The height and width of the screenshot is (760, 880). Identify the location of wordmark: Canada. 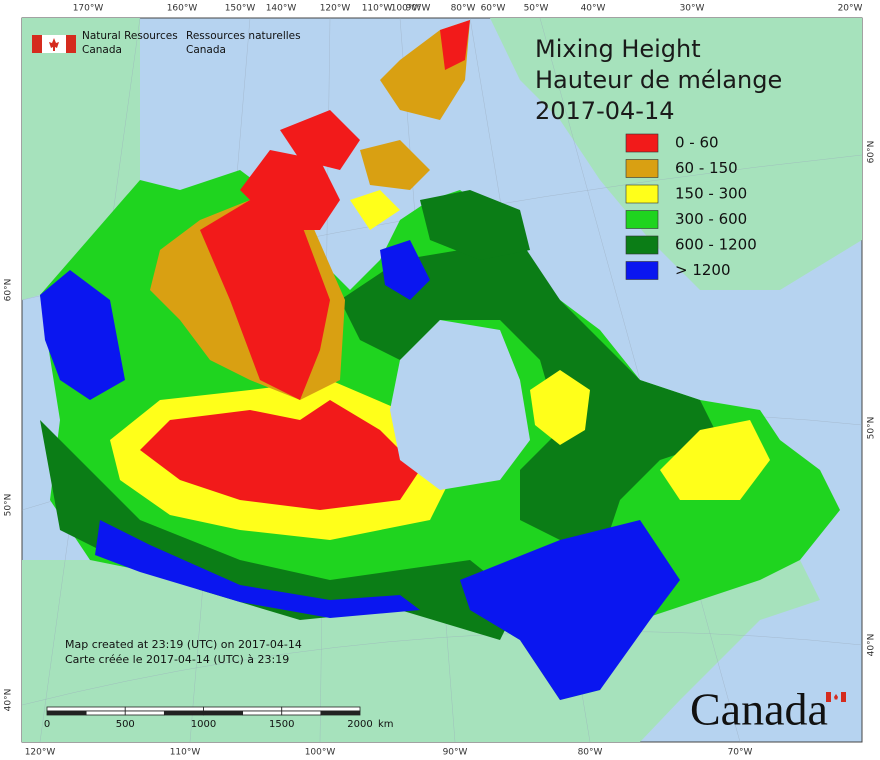
(759, 709).